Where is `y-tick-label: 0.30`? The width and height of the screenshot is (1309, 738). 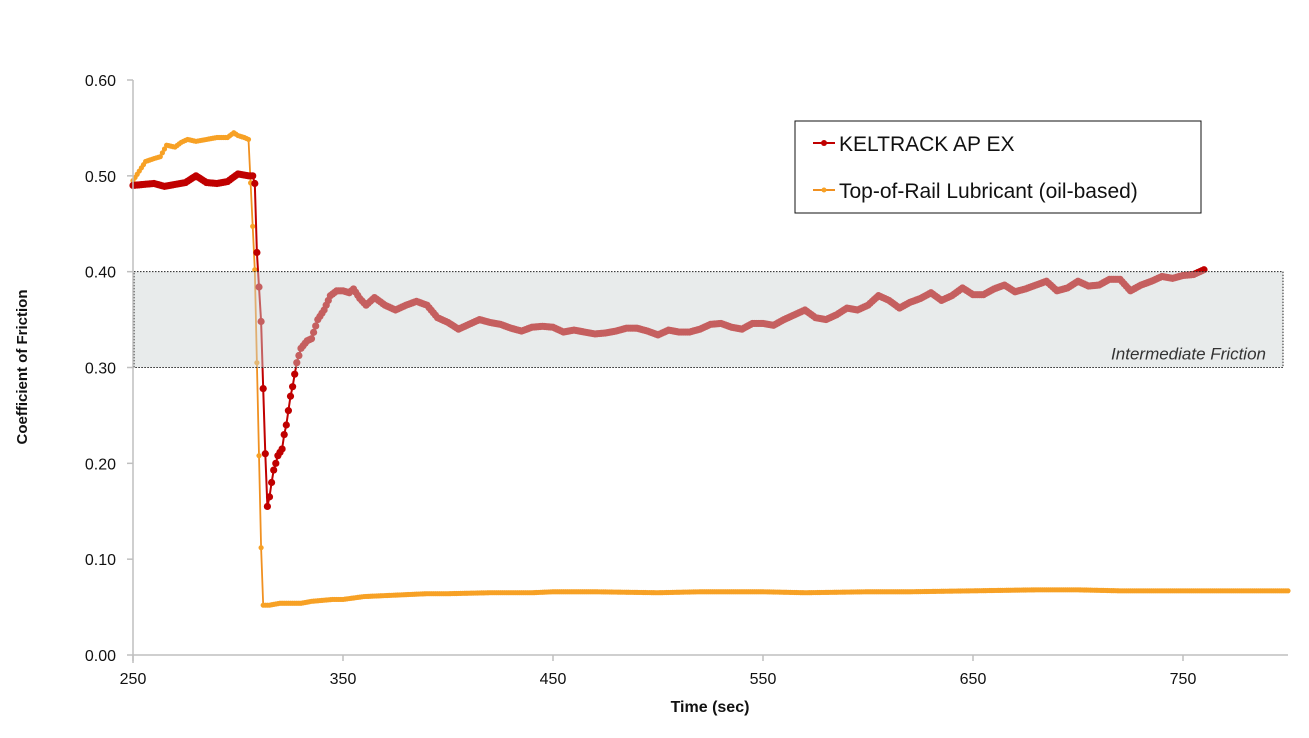
y-tick-label: 0.30 is located at coordinates (100, 369).